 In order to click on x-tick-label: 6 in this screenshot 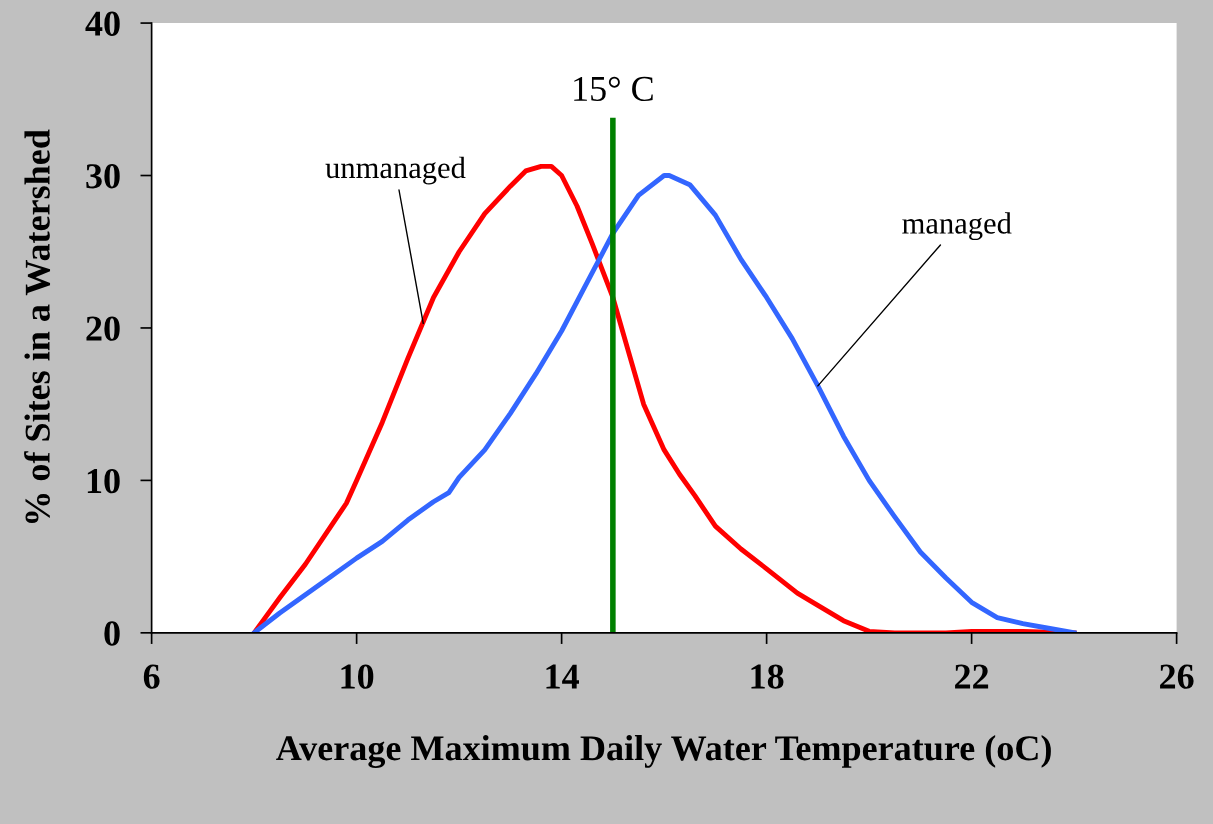, I will do `click(151, 676)`.